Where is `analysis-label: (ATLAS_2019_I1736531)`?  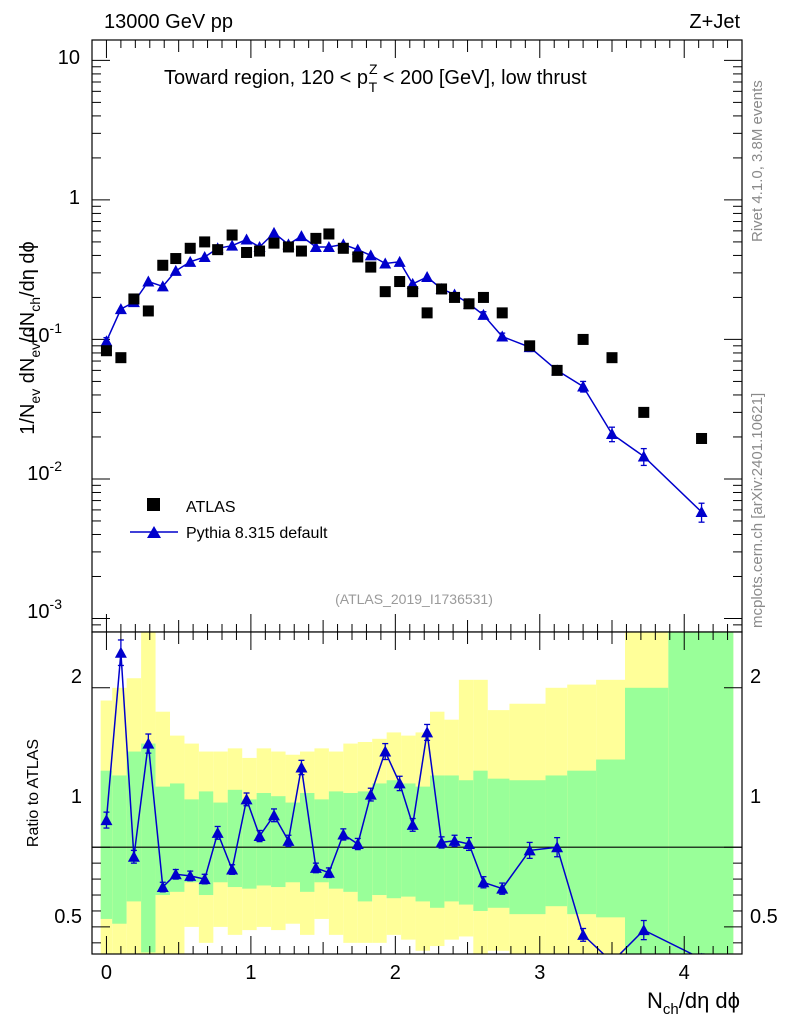 analysis-label: (ATLAS_2019_I1736531) is located at coordinates (414, 599).